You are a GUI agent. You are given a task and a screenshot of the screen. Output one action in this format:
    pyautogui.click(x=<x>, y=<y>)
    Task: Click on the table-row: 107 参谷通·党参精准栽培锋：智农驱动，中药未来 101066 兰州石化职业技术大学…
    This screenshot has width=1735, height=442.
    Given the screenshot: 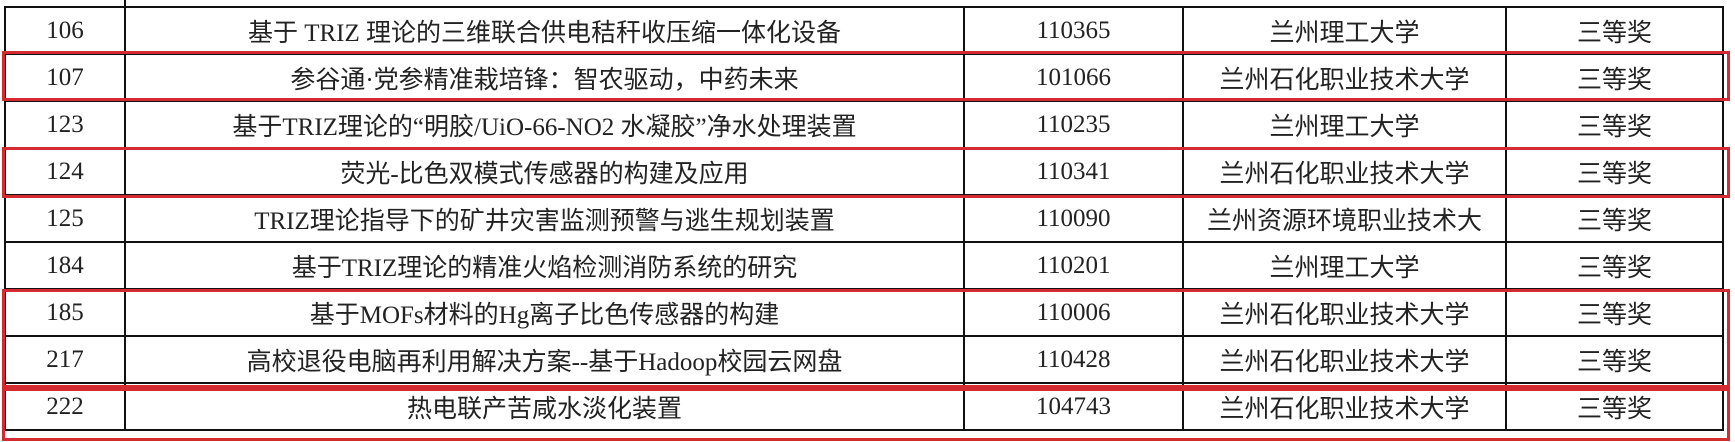 What is the action you would take?
    pyautogui.click(x=864, y=77)
    